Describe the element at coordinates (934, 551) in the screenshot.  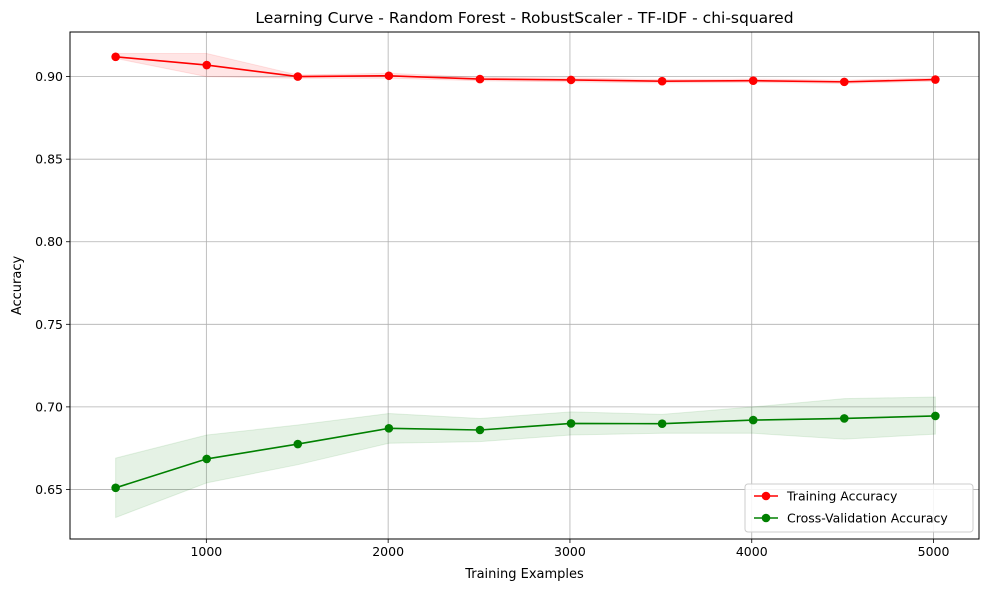
I see `x-tick-label: 5000` at that location.